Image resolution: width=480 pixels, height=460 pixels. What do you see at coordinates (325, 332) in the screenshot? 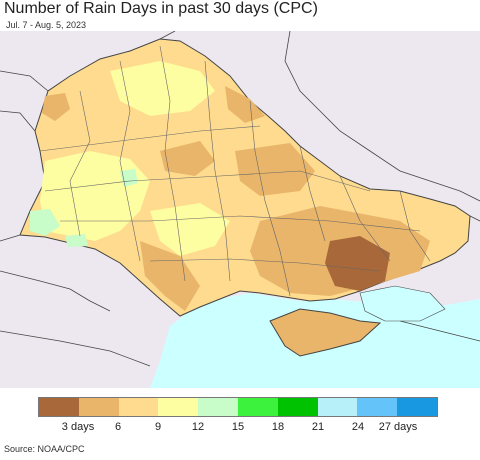
I see `crimea-region` at bounding box center [325, 332].